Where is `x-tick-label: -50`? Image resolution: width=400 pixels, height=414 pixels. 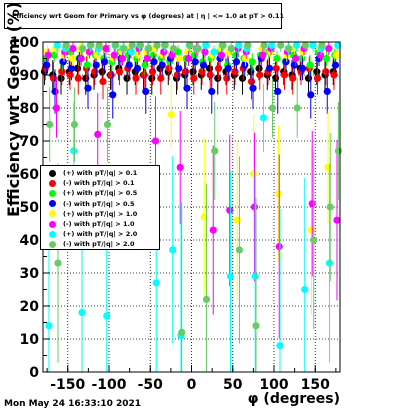
x-tick-label: -50 is located at coordinates (151, 385).